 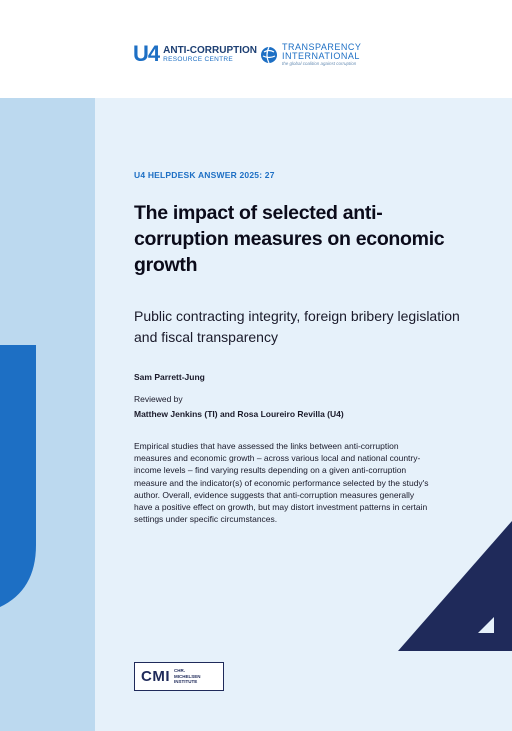 What do you see at coordinates (321, 56) in the screenshot?
I see `ti-logo-title-line2: INTERNATIONAL` at bounding box center [321, 56].